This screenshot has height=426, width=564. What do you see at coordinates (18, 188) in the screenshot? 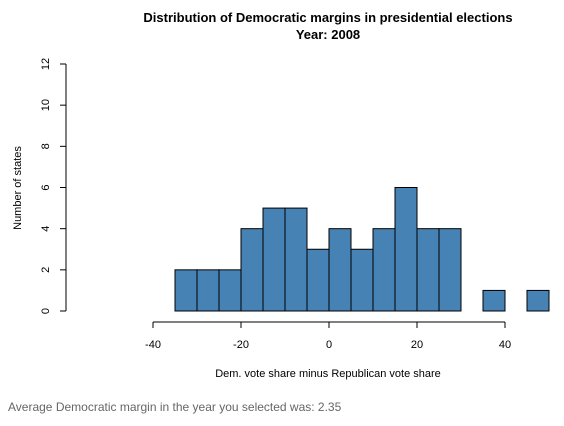
I see `y-axis-label: Number of states` at bounding box center [18, 188].